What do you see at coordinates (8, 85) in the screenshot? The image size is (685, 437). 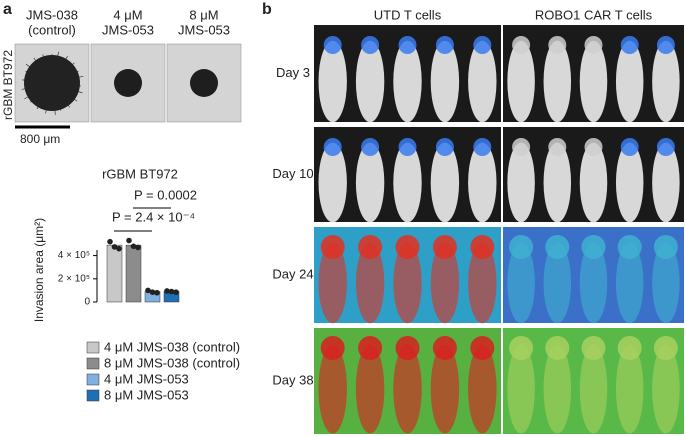 I see `row-label: rGBM BT972` at bounding box center [8, 85].